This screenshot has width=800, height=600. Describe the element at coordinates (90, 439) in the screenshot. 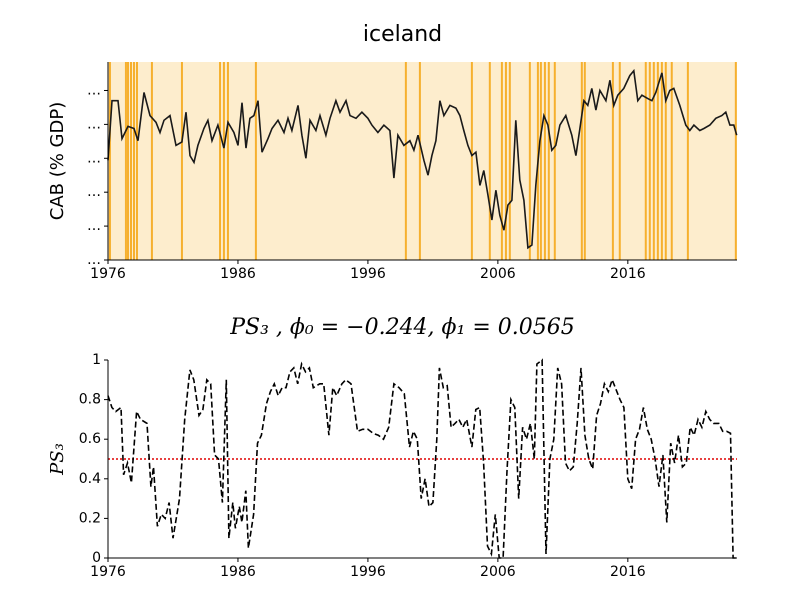

I see `y-tick-label: 0.6` at that location.